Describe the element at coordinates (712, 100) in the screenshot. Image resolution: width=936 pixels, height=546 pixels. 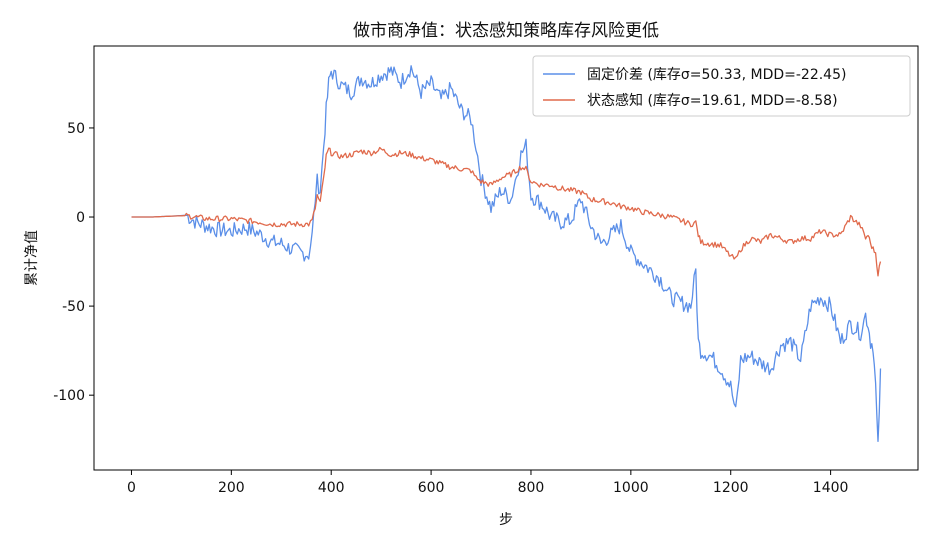
I see `legend-label-1: 状态感知 (库存σ=19.61, MDD=-8.58)` at that location.